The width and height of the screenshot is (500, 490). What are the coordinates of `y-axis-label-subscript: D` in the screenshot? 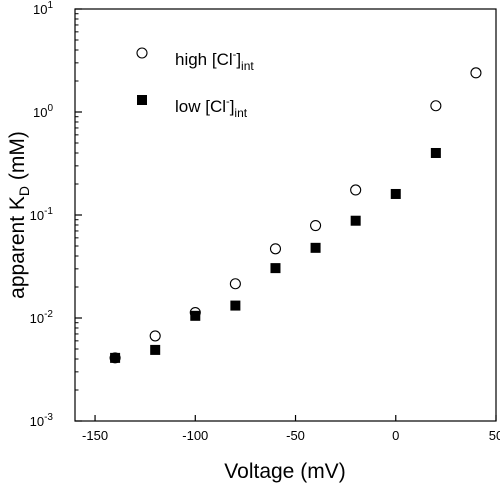 It's located at (24, 191).